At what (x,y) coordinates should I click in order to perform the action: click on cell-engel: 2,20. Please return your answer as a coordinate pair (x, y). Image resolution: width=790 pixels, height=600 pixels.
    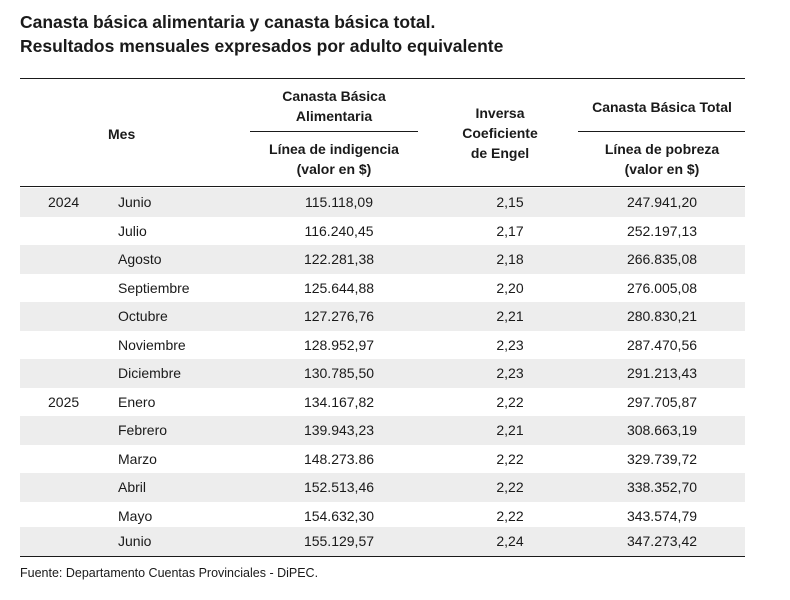
    Looking at the image, I should click on (510, 287).